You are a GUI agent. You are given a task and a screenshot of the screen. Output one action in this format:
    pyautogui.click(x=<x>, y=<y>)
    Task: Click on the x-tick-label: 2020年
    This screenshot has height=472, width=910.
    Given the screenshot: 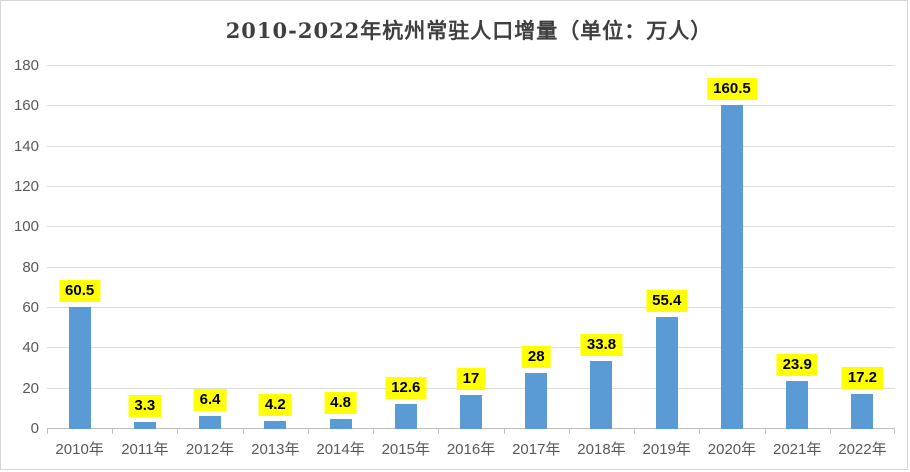 What is the action you would take?
    pyautogui.click(x=732, y=449)
    